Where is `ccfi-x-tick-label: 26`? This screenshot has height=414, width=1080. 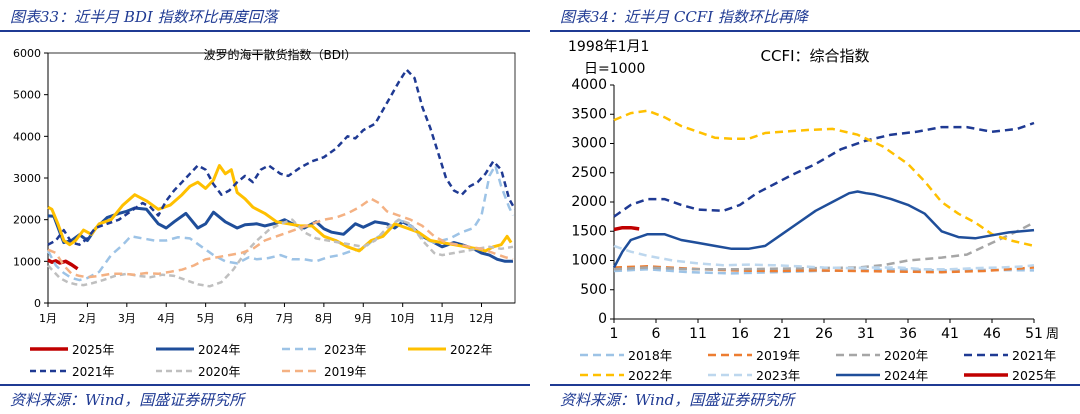
ccfi-x-tick-label: 26 is located at coordinates (824, 334).